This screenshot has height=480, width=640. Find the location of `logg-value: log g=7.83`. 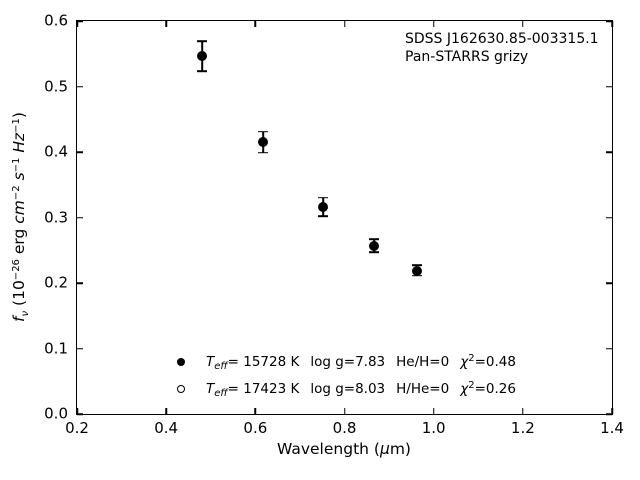

logg-value: log g=7.83 is located at coordinates (348, 361).